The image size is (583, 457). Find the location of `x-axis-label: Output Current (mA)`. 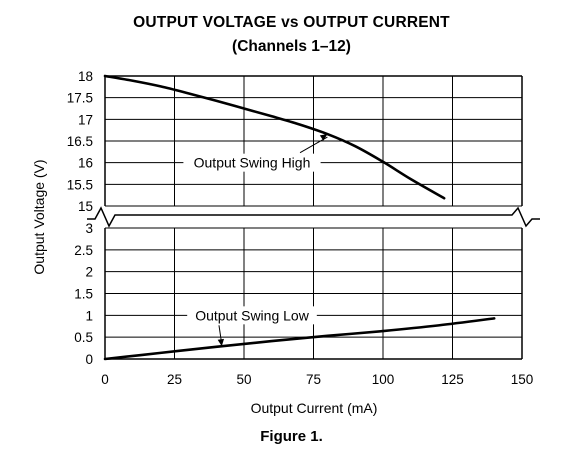

x-axis-label: Output Current (mA) is located at coordinates (314, 408).